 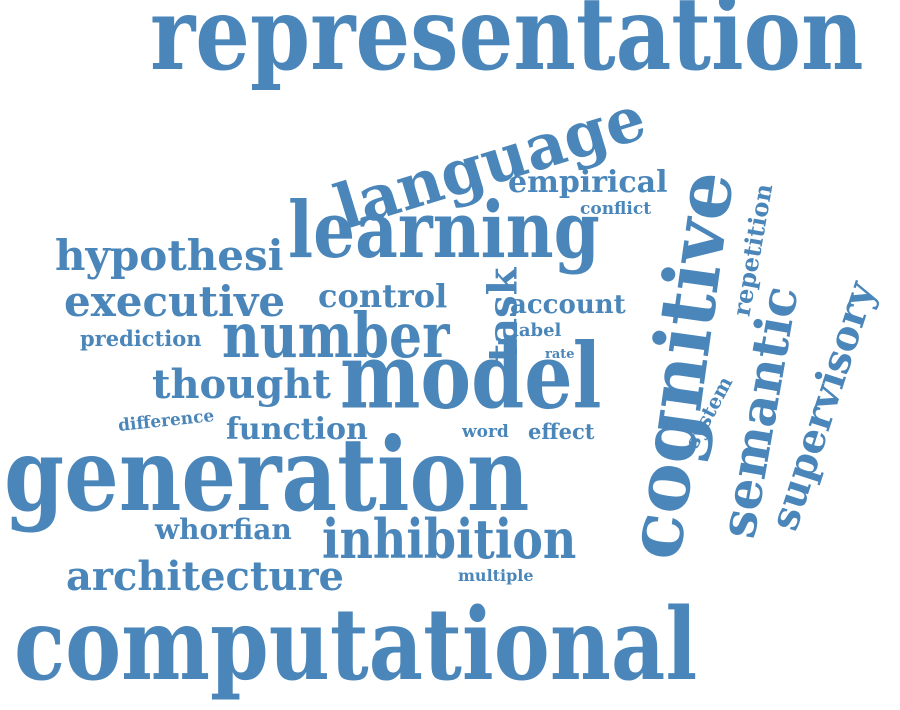 I want to click on word-computational: computational, so click(x=356, y=644).